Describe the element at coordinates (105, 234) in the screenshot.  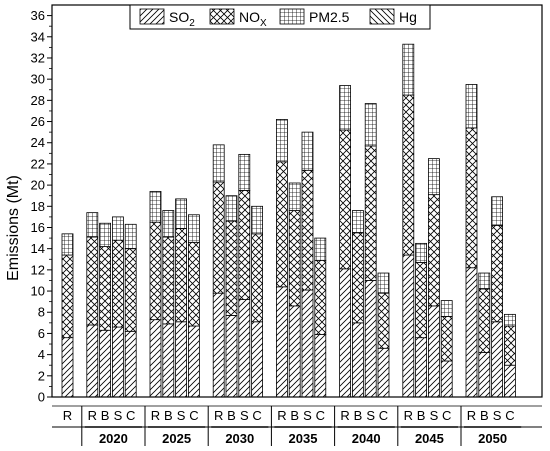
I see `bar-segment-pm25-g1-b1` at that location.